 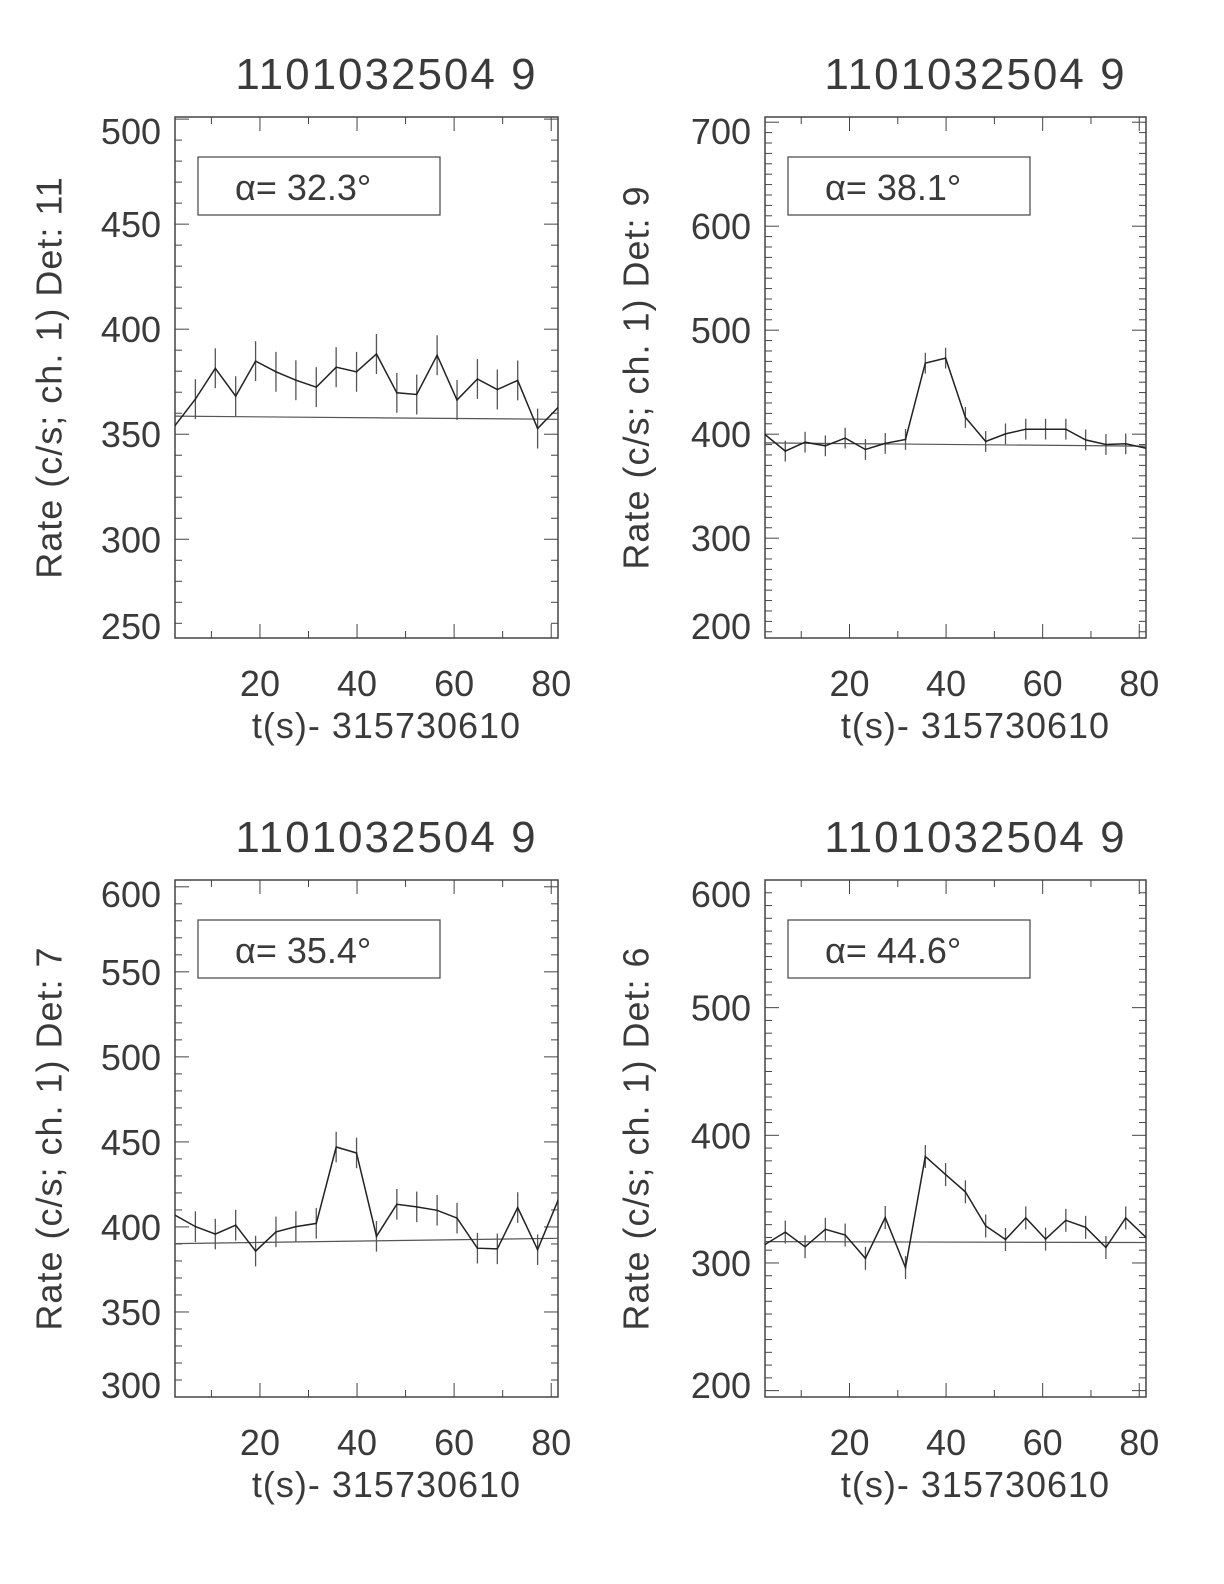 I want to click on y-tick-label: 550, so click(x=131, y=972).